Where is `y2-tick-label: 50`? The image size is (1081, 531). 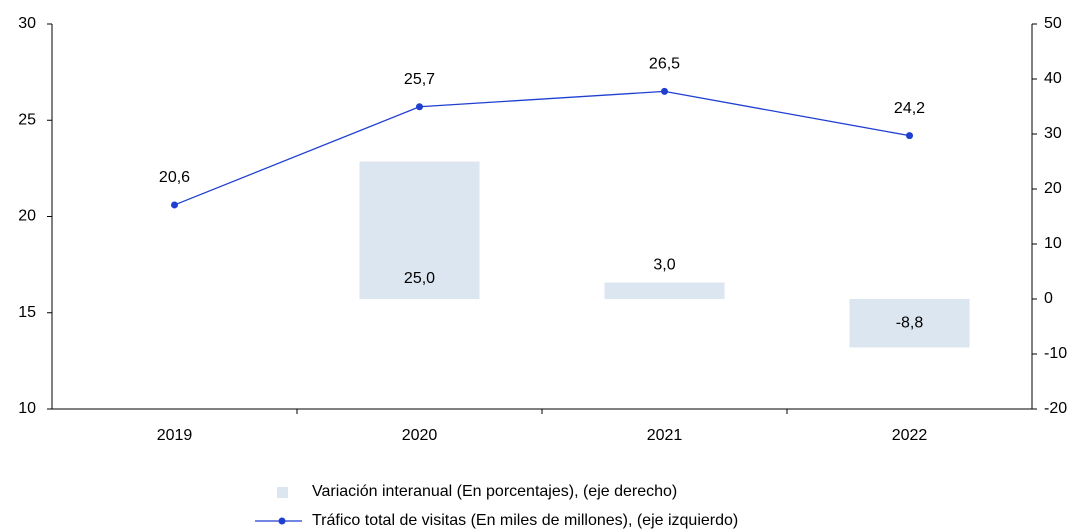 y2-tick-label: 50 is located at coordinates (1053, 23).